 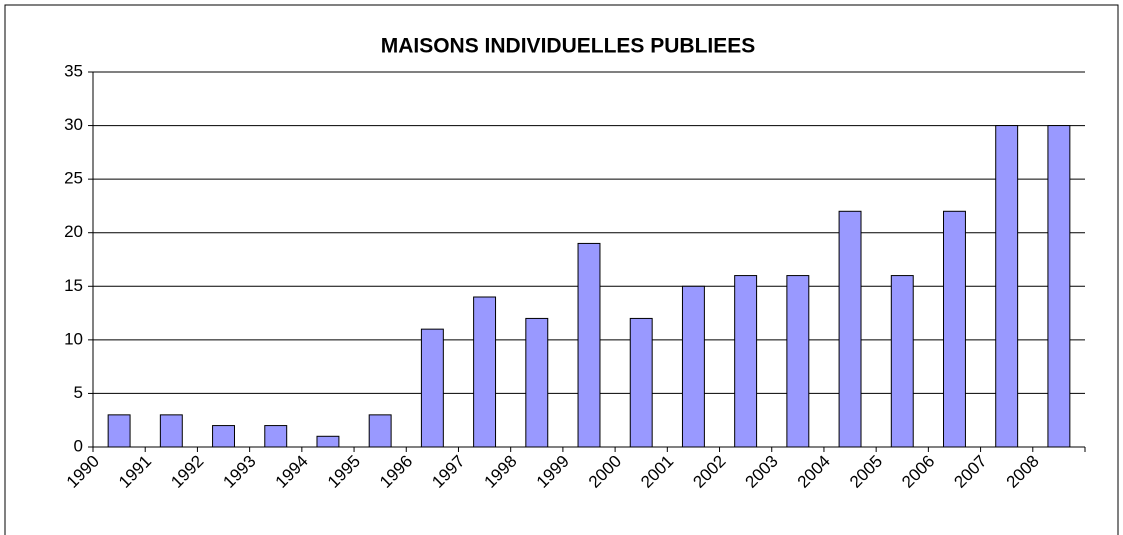 I want to click on y-tick-label: 35, so click(x=73, y=70).